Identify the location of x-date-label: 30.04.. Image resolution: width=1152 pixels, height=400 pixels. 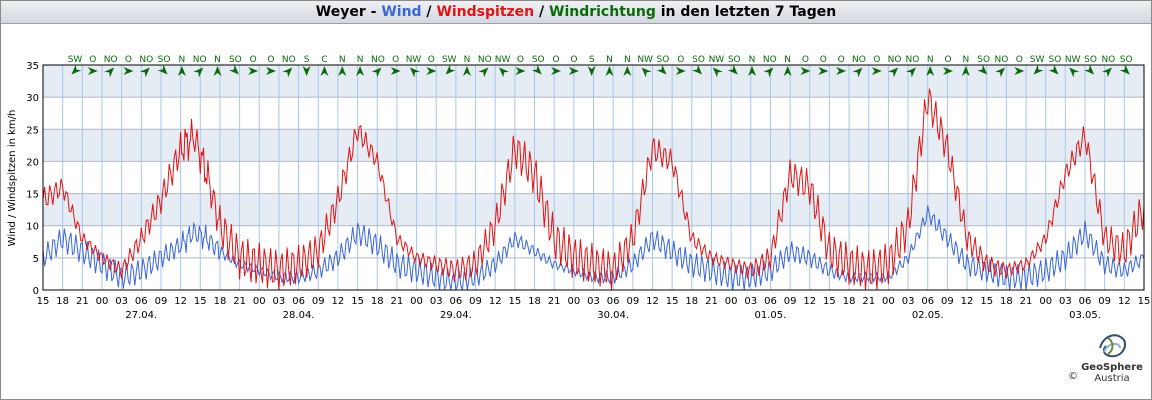
(613, 315).